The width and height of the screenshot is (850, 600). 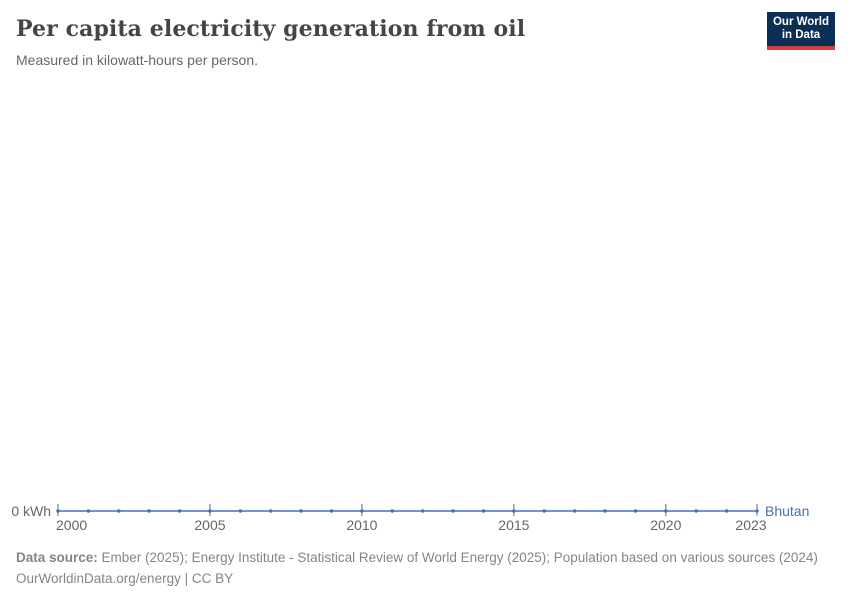 I want to click on data-point-2021, so click(x=696, y=511).